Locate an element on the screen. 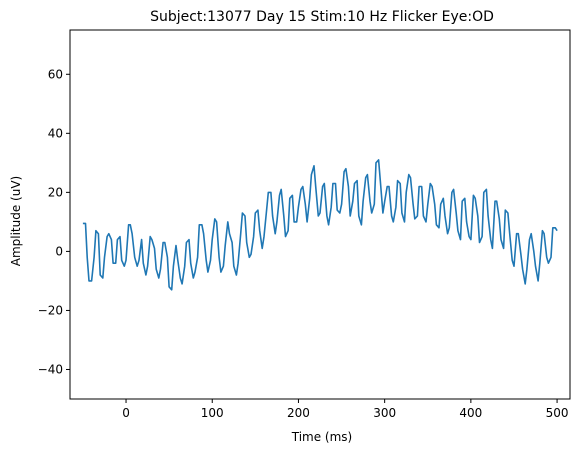  x-tick-label: 200 is located at coordinates (298, 413).